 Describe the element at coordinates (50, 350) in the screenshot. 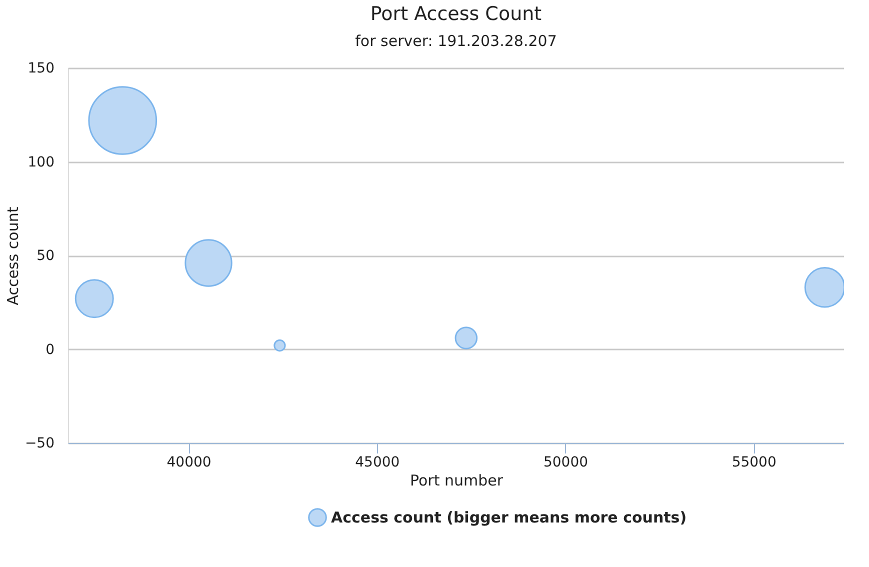

I see `y-tick-label: 0` at that location.